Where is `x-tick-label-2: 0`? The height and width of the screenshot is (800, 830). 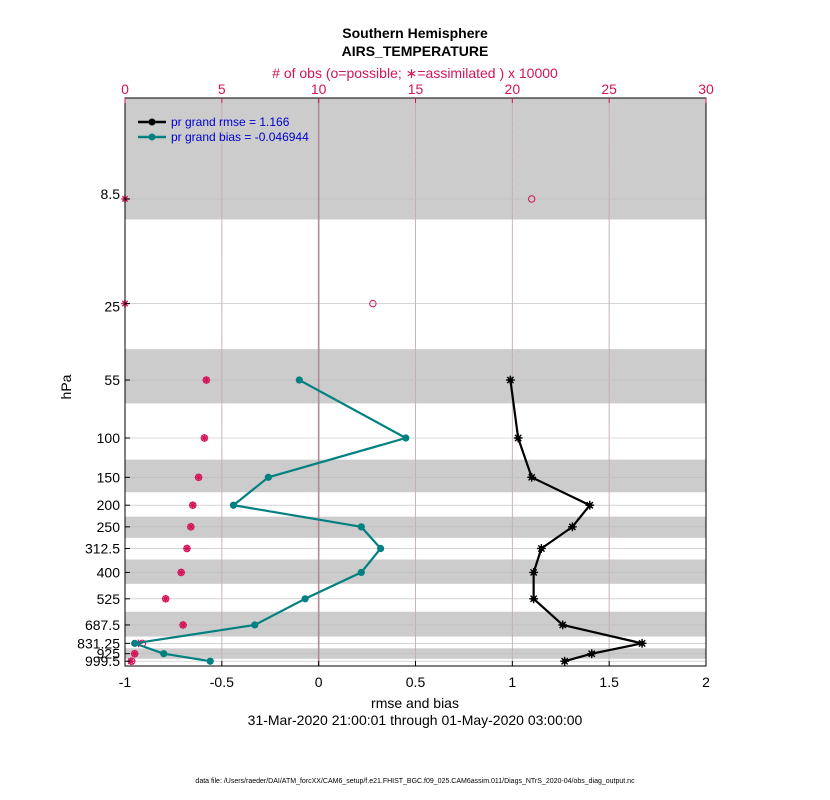 x-tick-label-2: 0 is located at coordinates (319, 682).